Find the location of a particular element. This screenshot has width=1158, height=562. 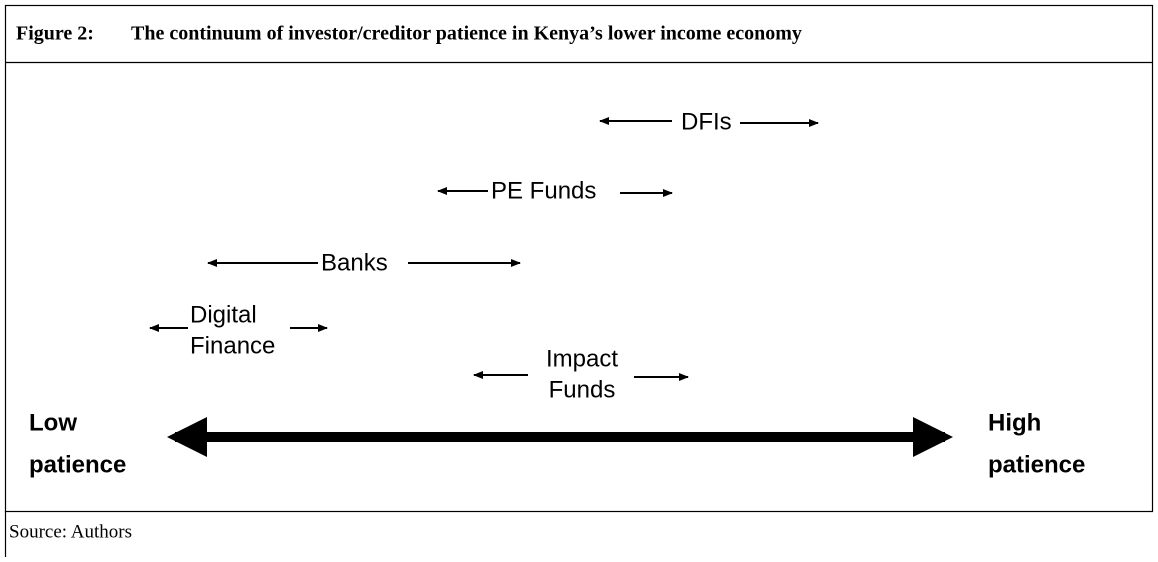

axis-high-label: High is located at coordinates (1014, 422).